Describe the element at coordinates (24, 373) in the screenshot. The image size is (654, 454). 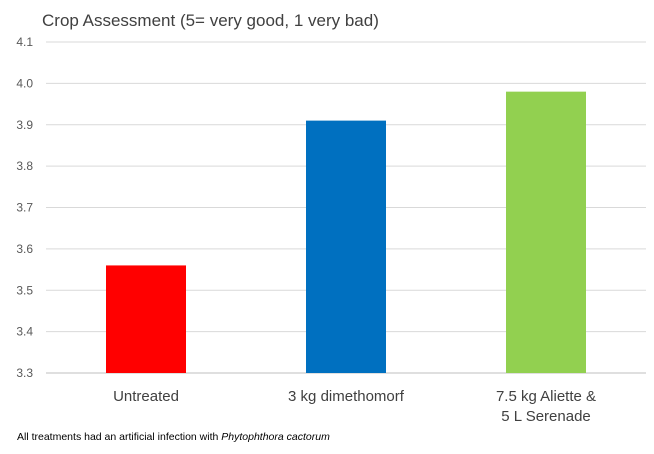
I see `y-tick-label: 3.3` at that location.